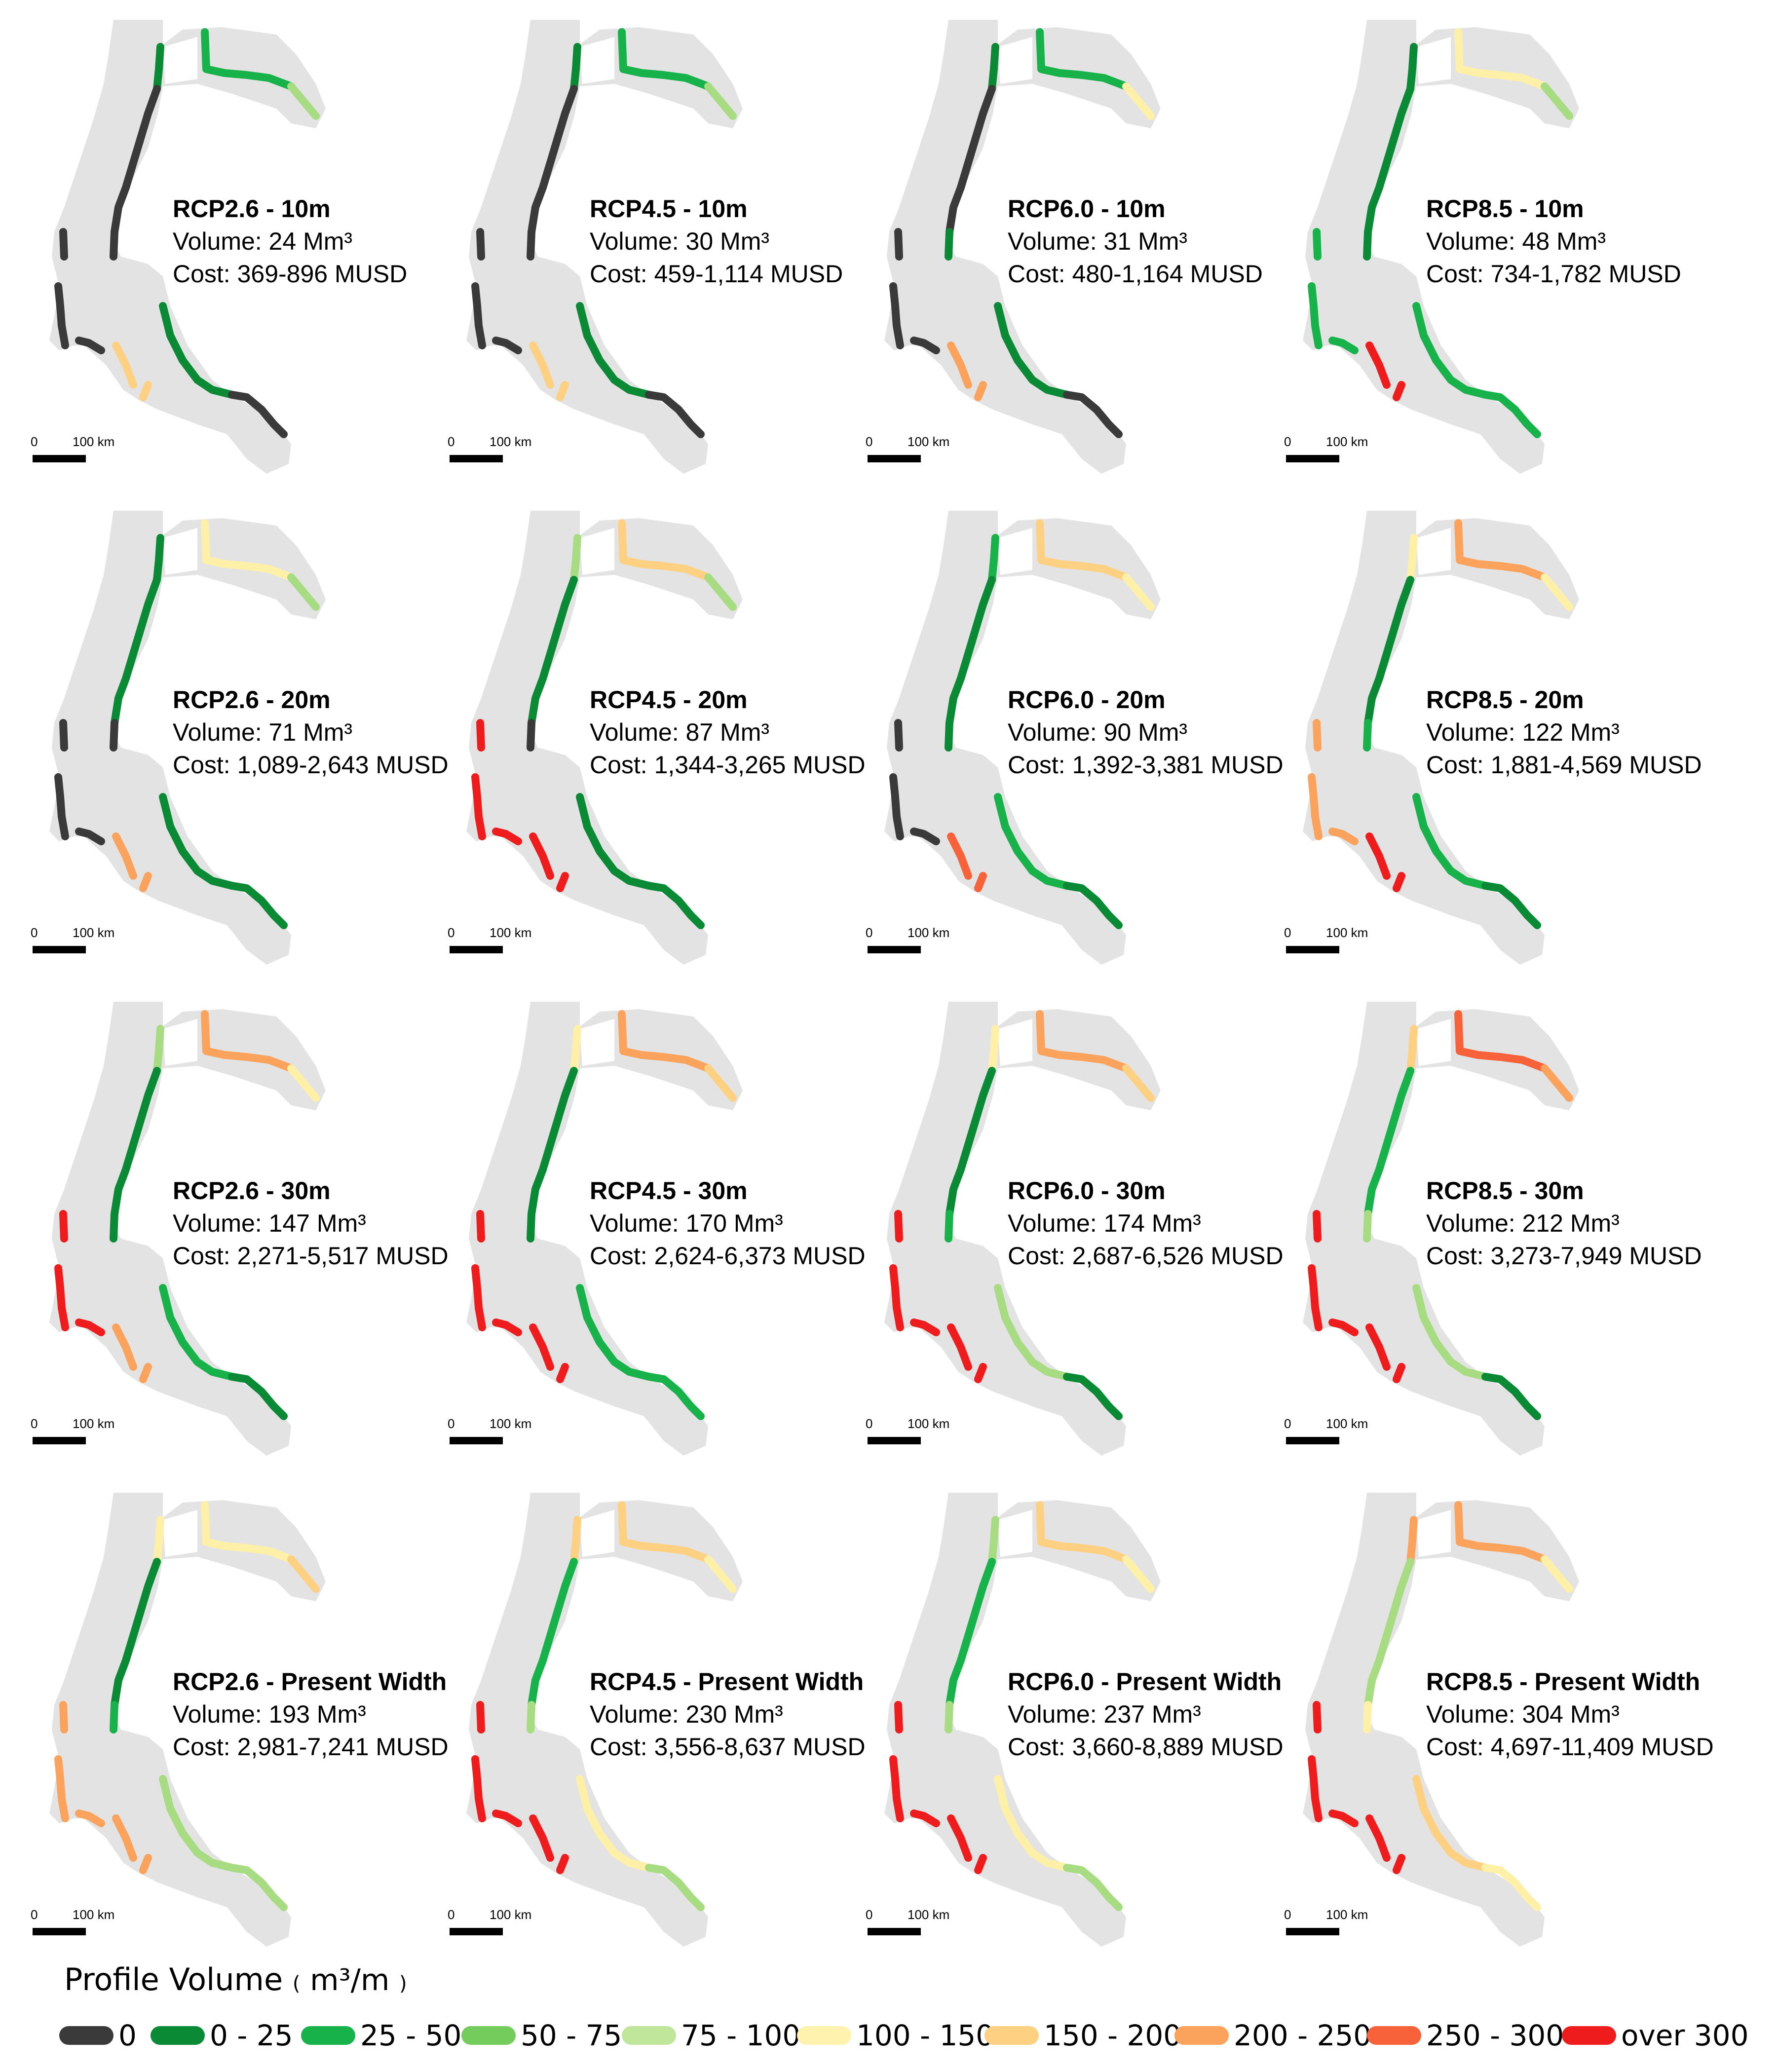 Image resolution: width=1778 pixels, height=2072 pixels. Describe the element at coordinates (542, 2036) in the screenshot. I see `legend-item: 50 - 75` at that location.